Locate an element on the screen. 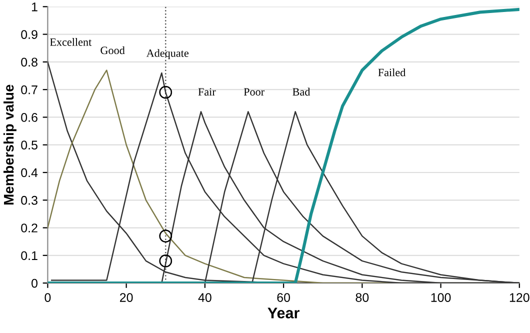 This screenshot has height=333, width=530. series-label: Poor is located at coordinates (254, 92).